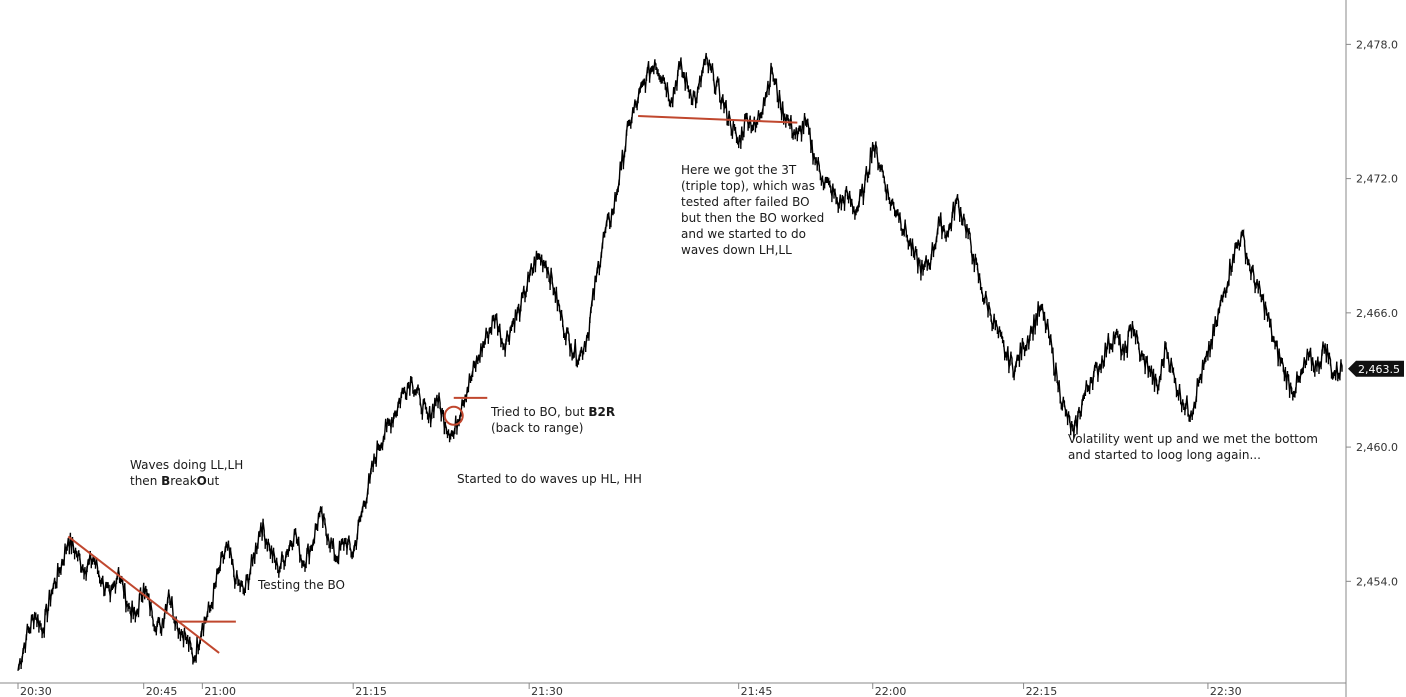 The width and height of the screenshot is (1406, 697). What do you see at coordinates (162, 691) in the screenshot?
I see `x-tick-label: 20:45` at bounding box center [162, 691].